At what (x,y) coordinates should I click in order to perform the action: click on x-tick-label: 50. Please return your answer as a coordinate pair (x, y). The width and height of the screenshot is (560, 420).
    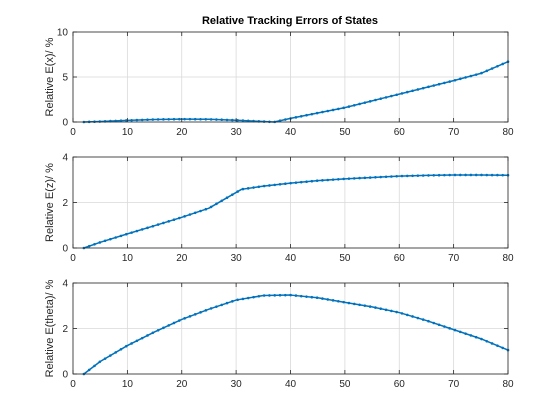
    Looking at the image, I should click on (345, 384).